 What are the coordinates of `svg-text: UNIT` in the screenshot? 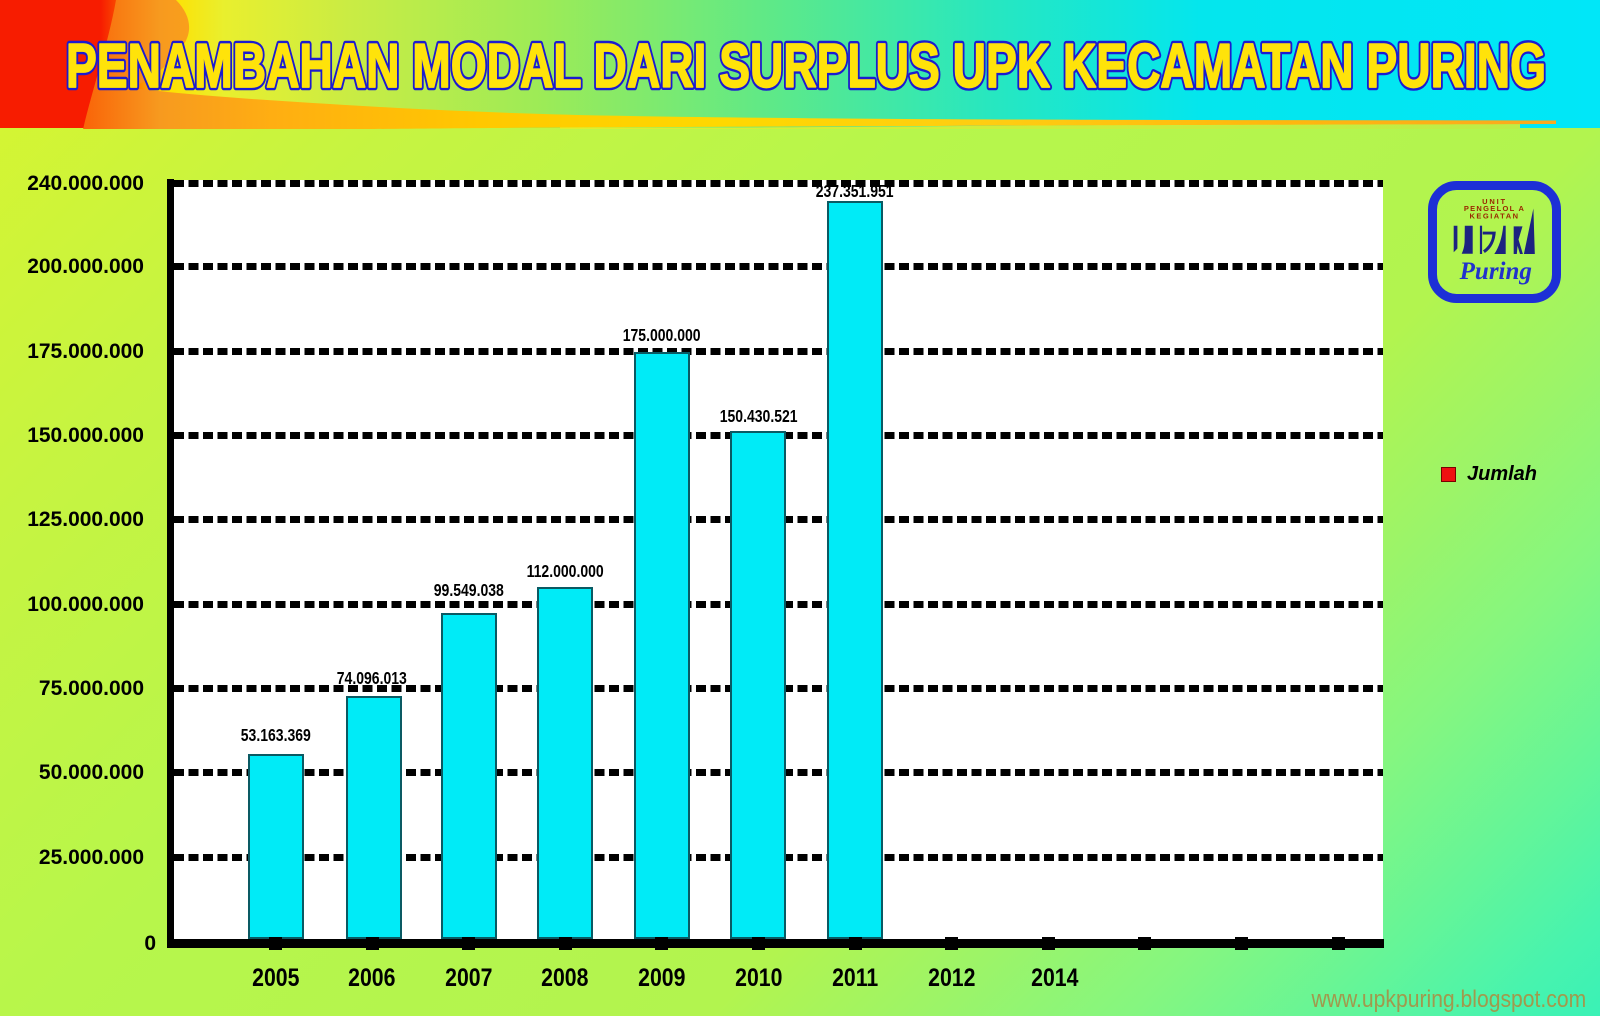 It's located at (1494, 201).